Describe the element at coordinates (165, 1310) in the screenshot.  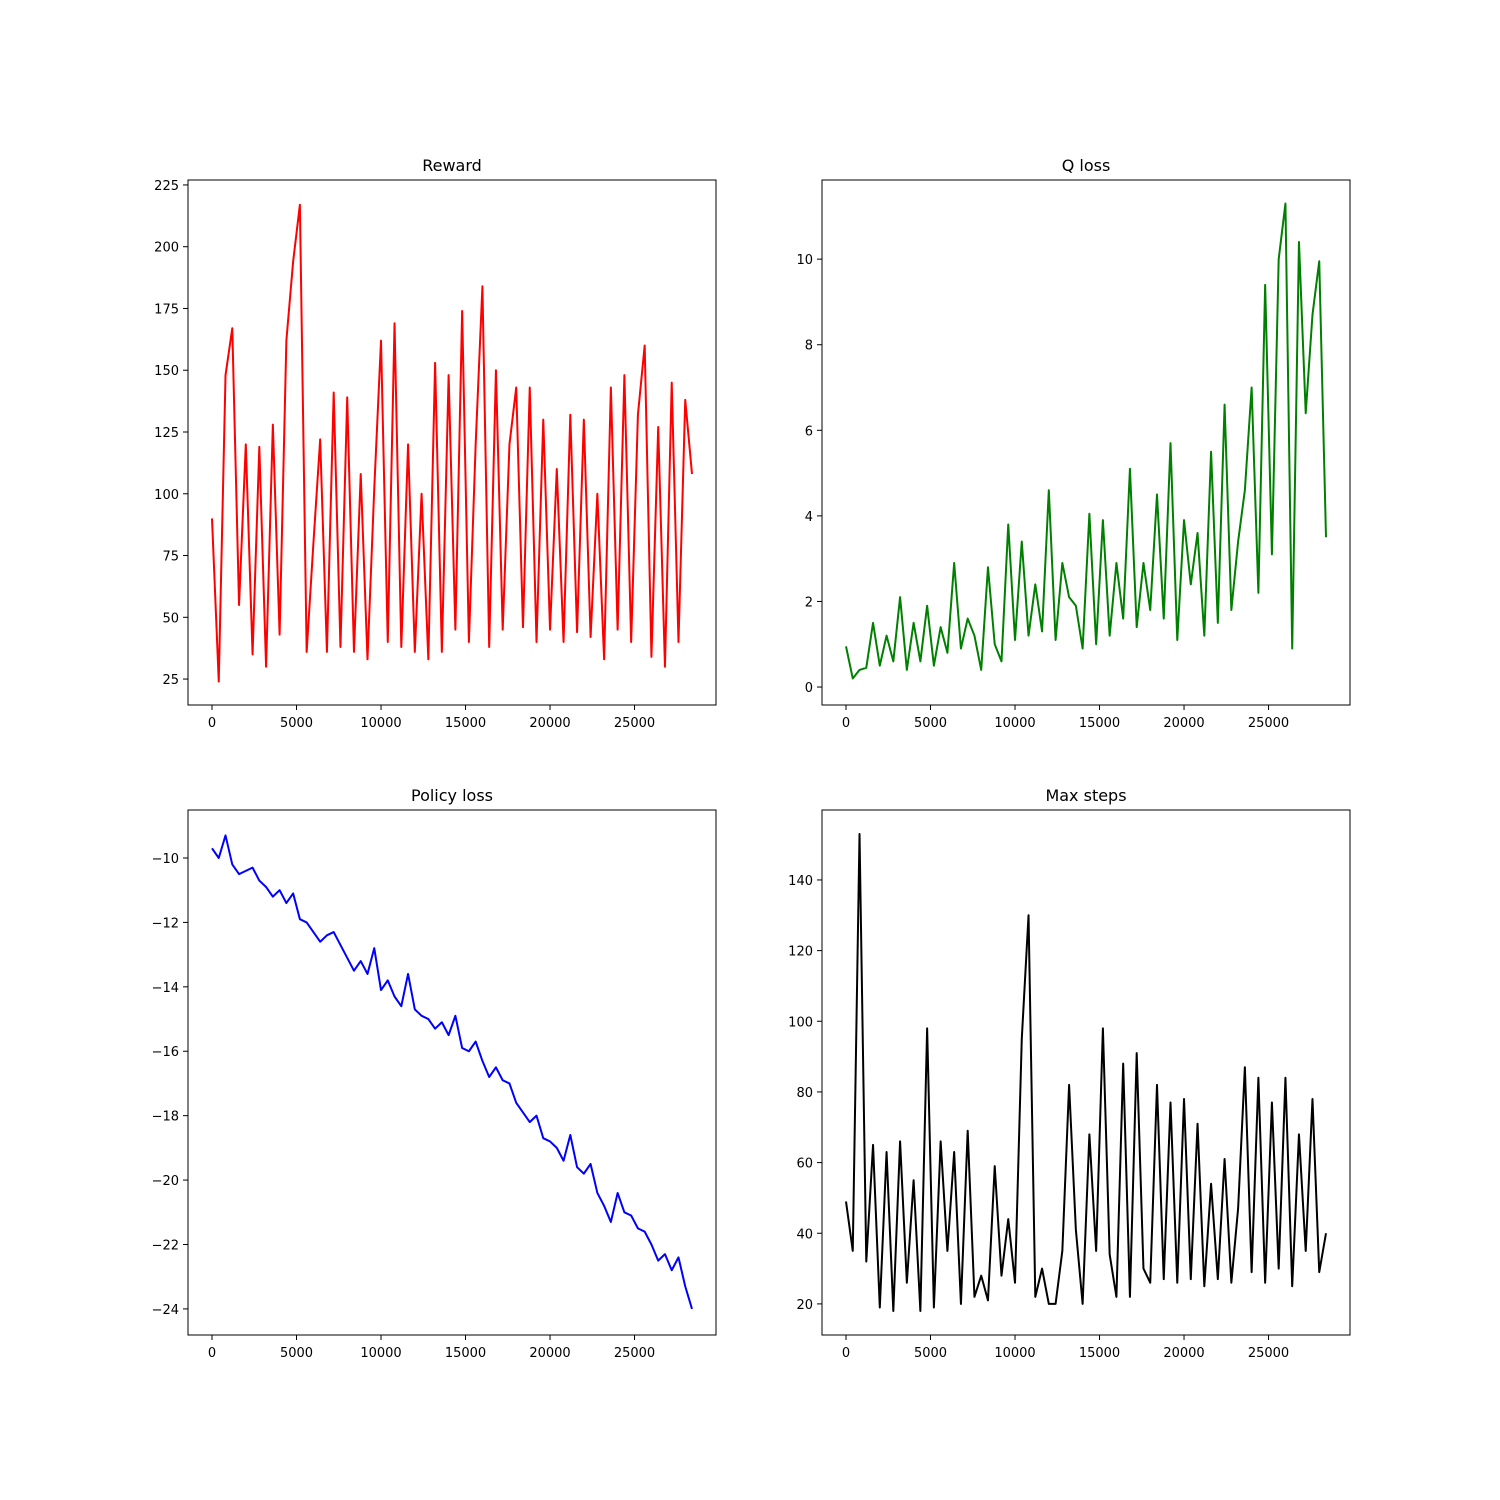
I see `y-tick-label: −24` at that location.